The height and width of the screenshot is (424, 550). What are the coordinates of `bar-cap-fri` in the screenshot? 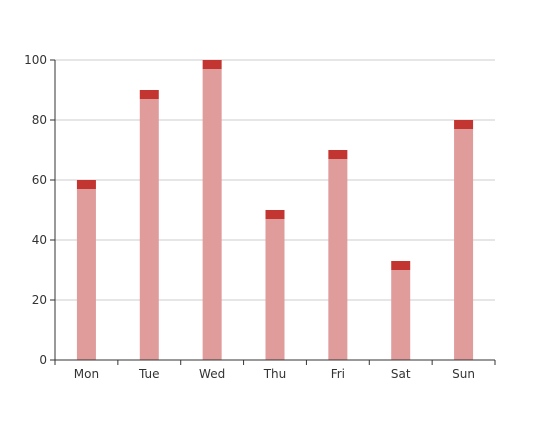 It's located at (338, 154).